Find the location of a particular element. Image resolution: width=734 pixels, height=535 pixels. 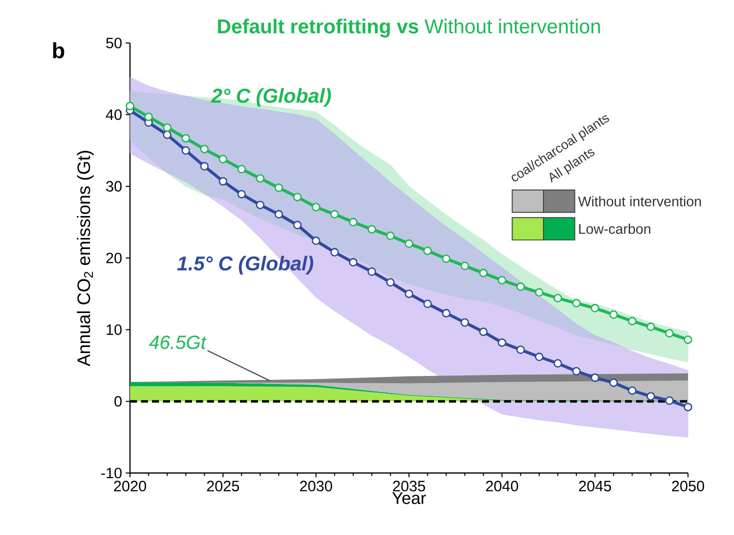

y-tick-label: 50 is located at coordinates (114, 43).